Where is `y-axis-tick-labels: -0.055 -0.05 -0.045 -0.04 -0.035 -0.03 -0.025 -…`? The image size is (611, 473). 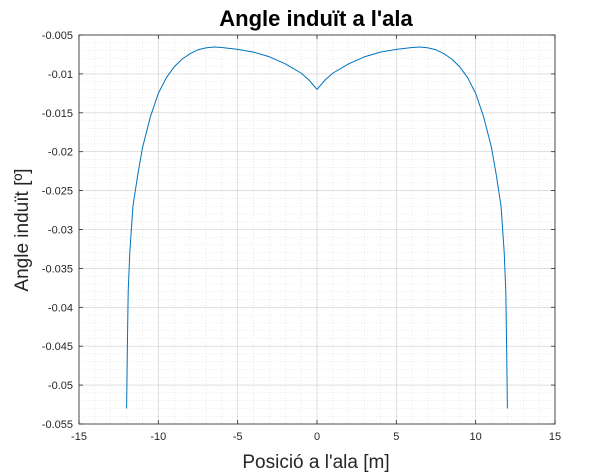
y-axis-tick-labels: -0.055 -0.05 -0.045 -0.04 -0.035 -0.03 -0.025 -… is located at coordinates (57, 230).